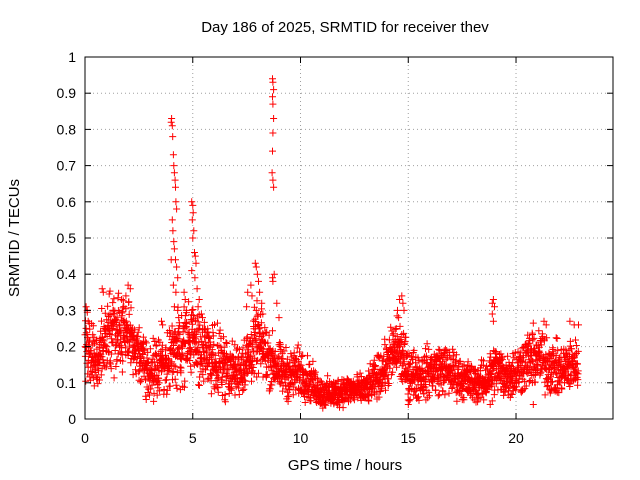 The width and height of the screenshot is (640, 480). Describe the element at coordinates (67, 202) in the screenshot. I see `y-tick-label: 0.6` at that location.